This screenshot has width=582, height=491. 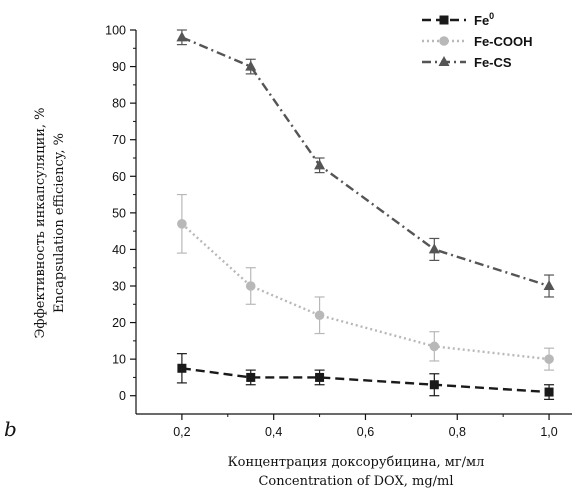 I want to click on y-tick-label: 70, so click(x=119, y=140).